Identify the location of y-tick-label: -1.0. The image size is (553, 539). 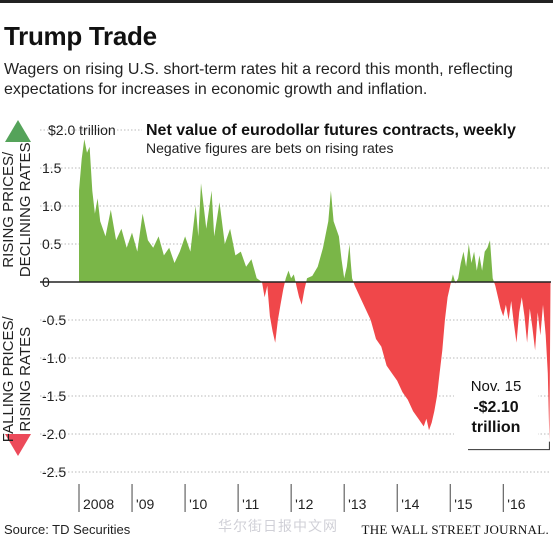
(54, 358).